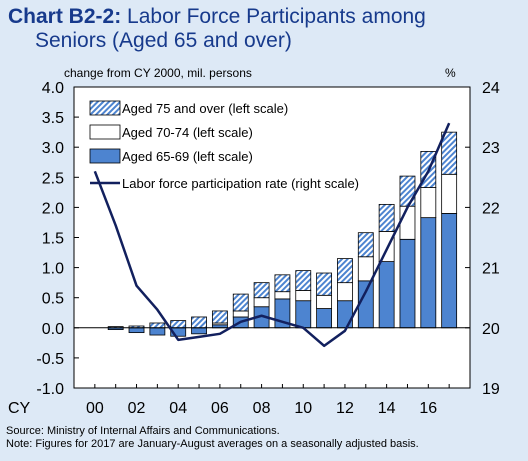 The image size is (528, 461). What do you see at coordinates (53, 148) in the screenshot?
I see `left-tick-label: 3.0` at bounding box center [53, 148].